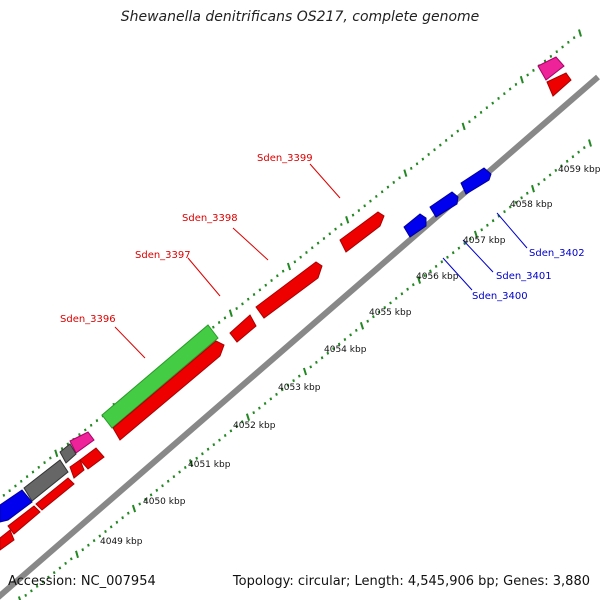 The image size is (600, 600). Describe the element at coordinates (345, 350) in the screenshot. I see `kbp-label: 4054 kbp` at that location.